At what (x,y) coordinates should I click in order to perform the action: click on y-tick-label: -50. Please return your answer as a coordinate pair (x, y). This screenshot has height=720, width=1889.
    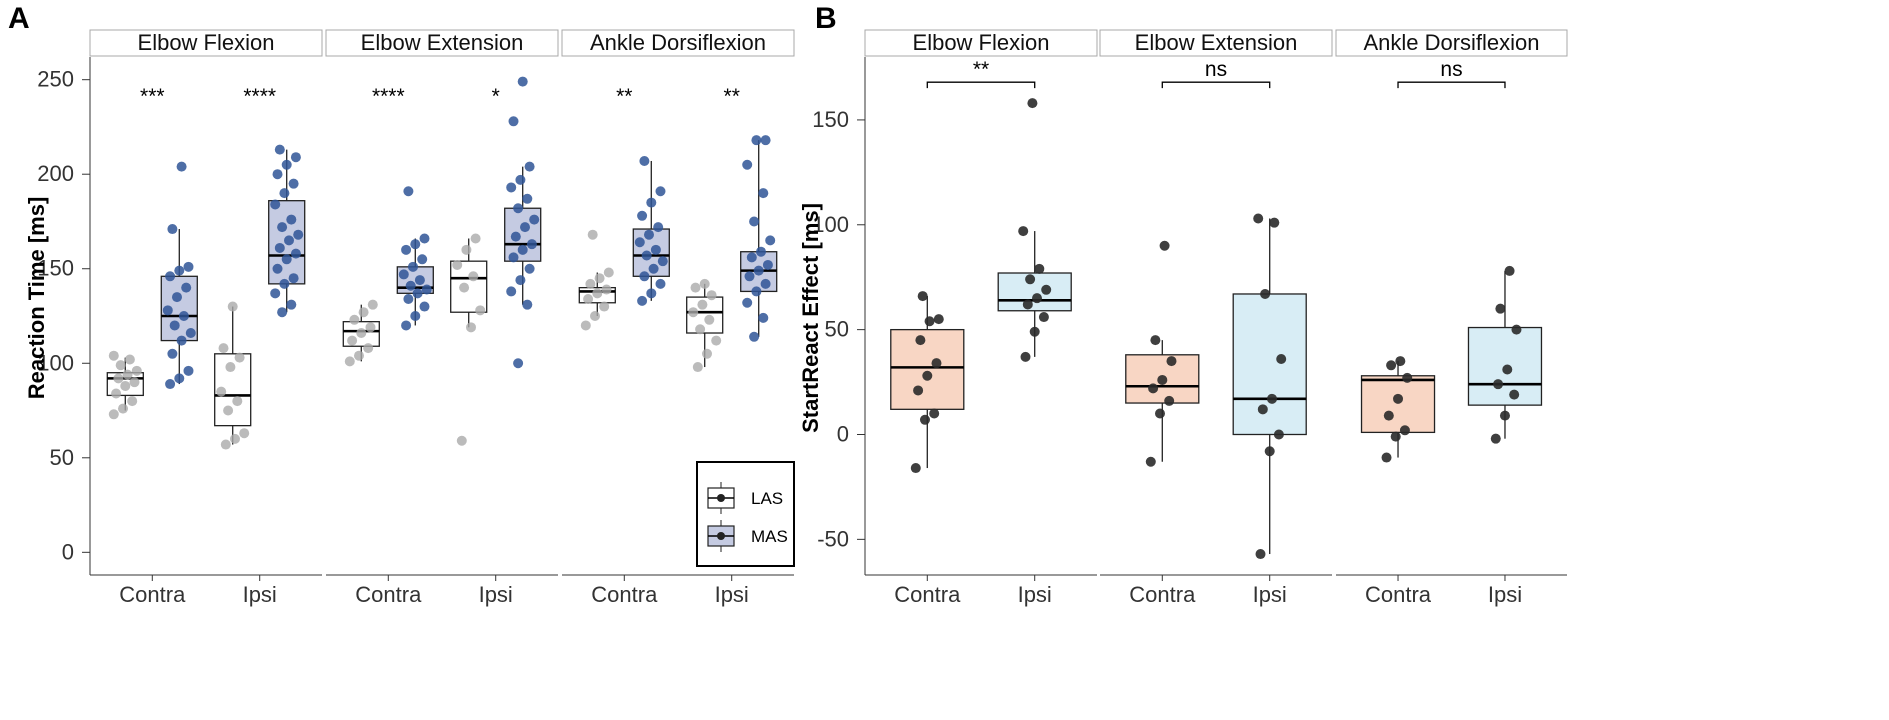
    Looking at the image, I should click on (833, 538).